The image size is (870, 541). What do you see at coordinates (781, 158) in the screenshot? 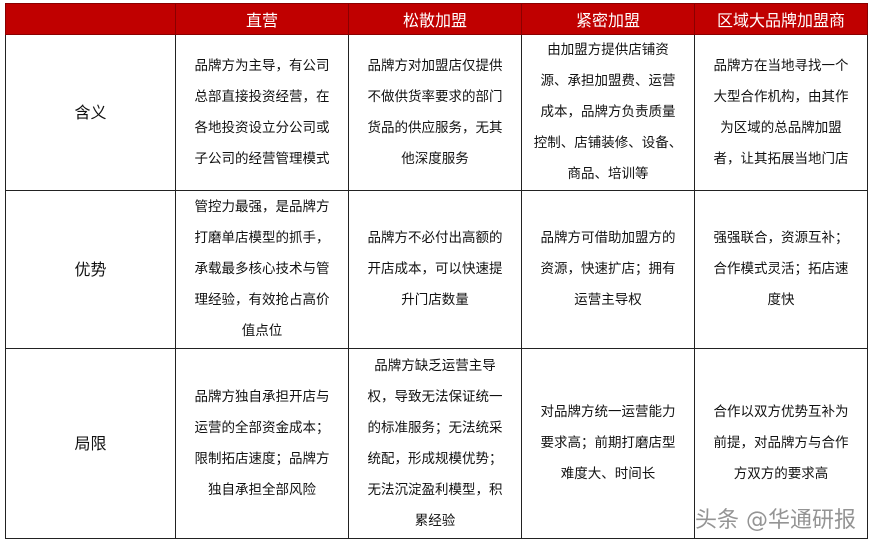
I see `cell-text-line: 者，让其拓展当地门店` at bounding box center [781, 158].